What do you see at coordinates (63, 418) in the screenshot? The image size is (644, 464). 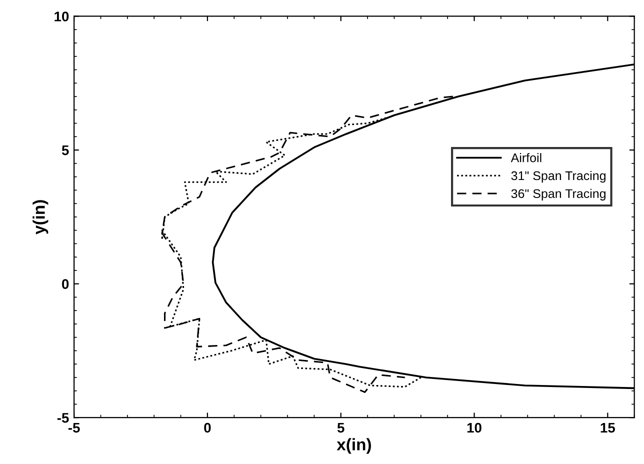 I see `y-tick-label: -5` at bounding box center [63, 418].